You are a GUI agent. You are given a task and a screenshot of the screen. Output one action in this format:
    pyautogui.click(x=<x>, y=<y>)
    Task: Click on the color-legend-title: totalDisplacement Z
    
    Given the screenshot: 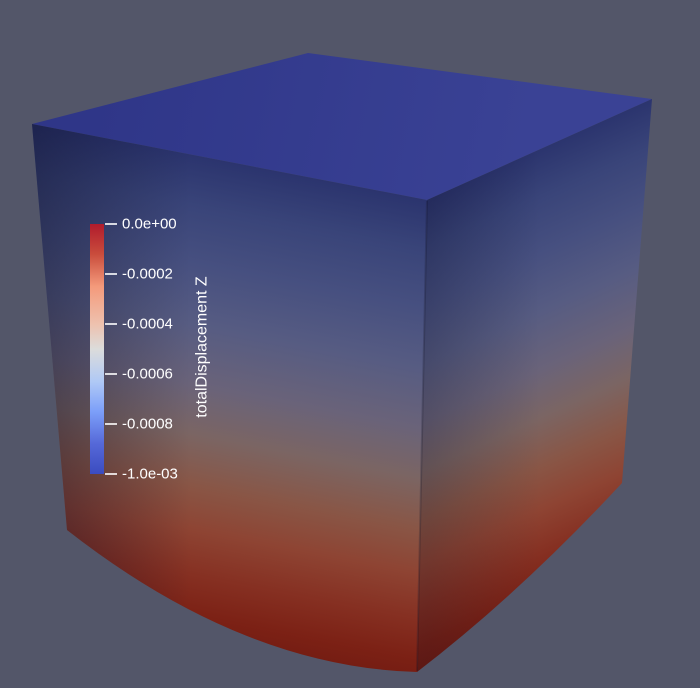 What is the action you would take?
    pyautogui.click(x=202, y=347)
    